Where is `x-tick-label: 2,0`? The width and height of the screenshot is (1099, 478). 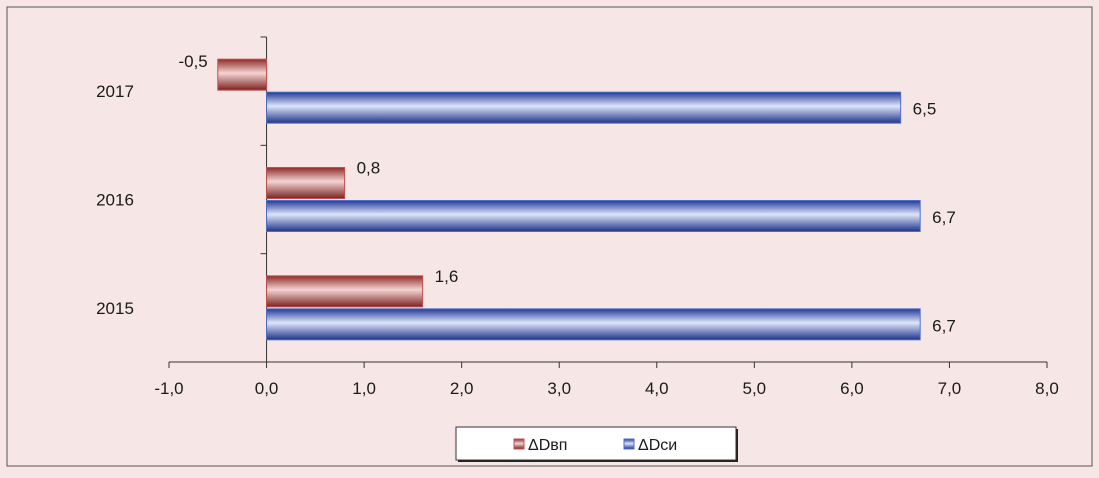 x-tick-label: 2,0 is located at coordinates (462, 388).